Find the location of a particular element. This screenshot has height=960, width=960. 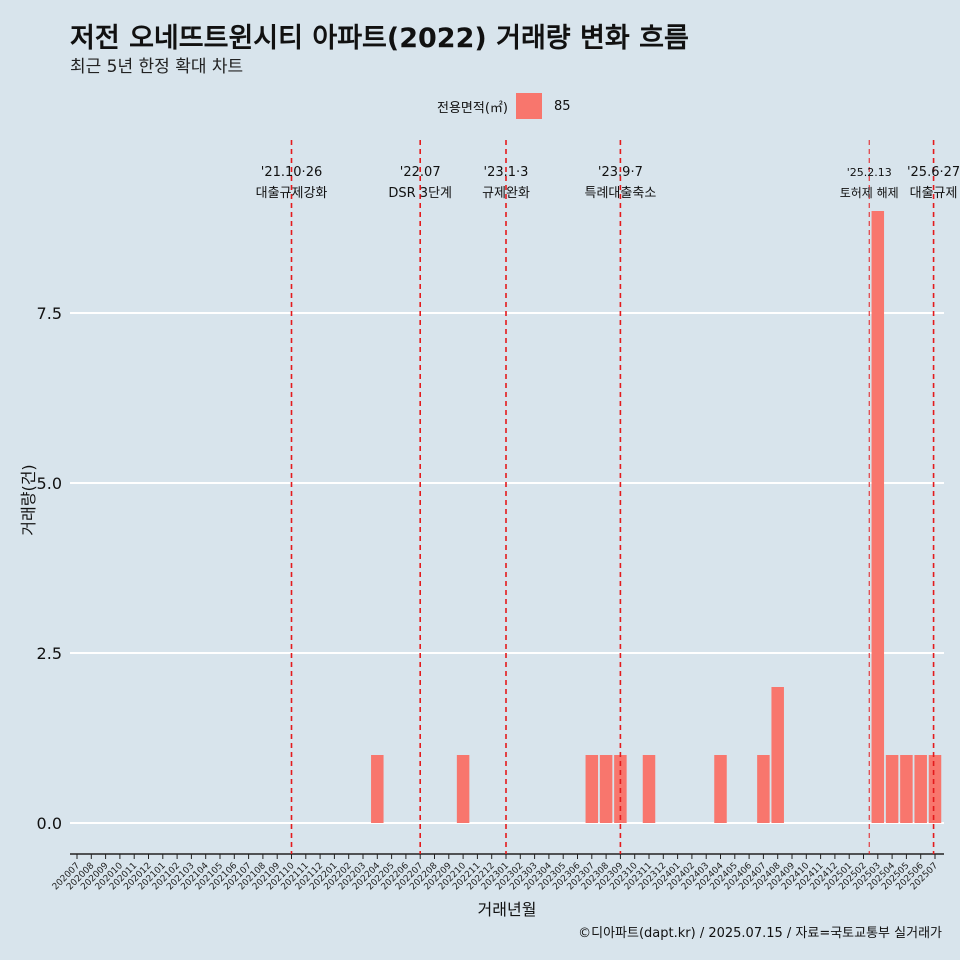

y-tick-label: 7.5 is located at coordinates (49, 313).